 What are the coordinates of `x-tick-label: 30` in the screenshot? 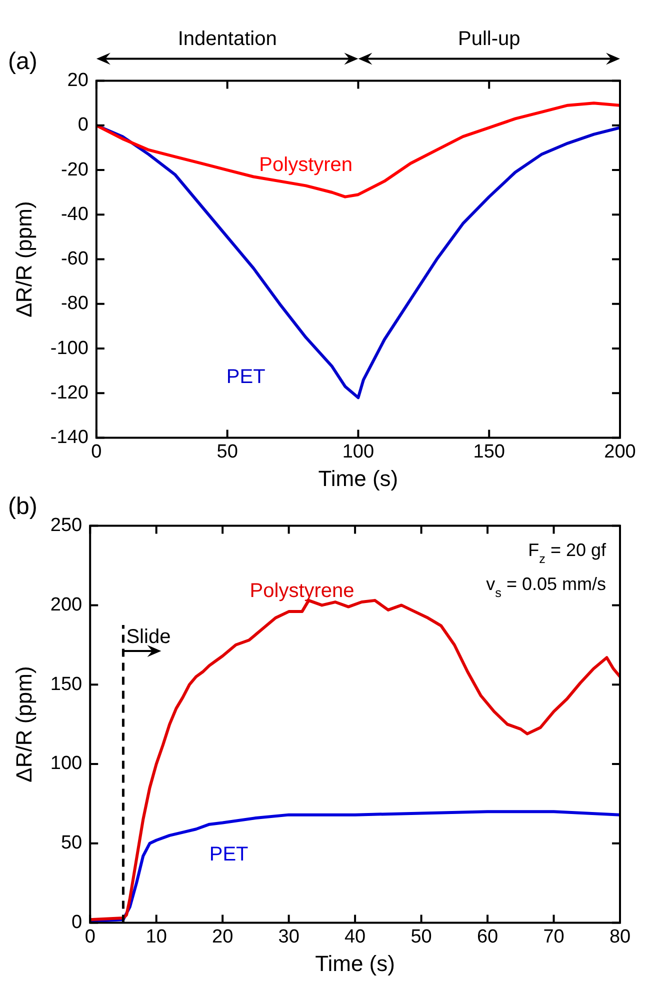 It's located at (289, 937).